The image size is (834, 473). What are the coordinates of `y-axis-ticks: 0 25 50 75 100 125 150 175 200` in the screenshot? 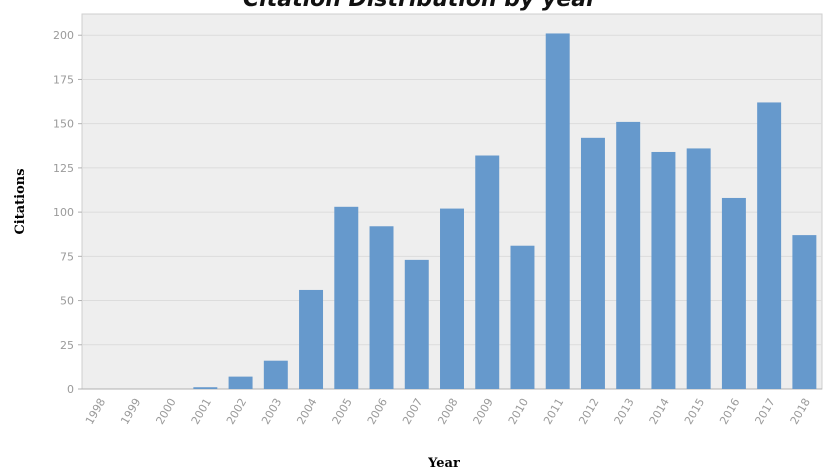 It's located at (67, 212).